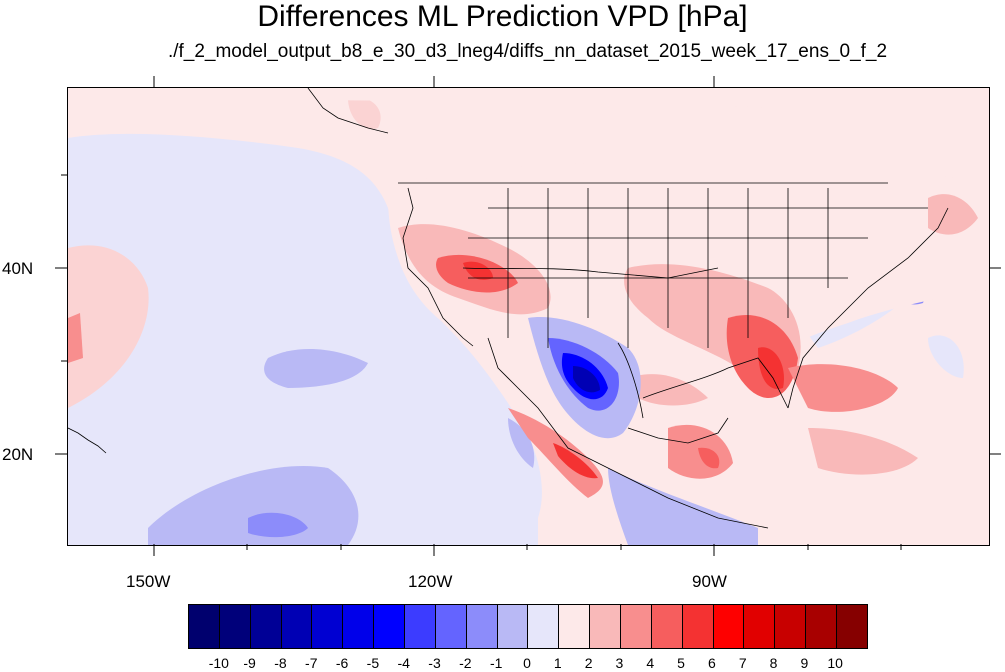 Image resolution: width=1005 pixels, height=672 pixels. What do you see at coordinates (712, 663) in the screenshot?
I see `colorbar-tick-label: 6` at bounding box center [712, 663].